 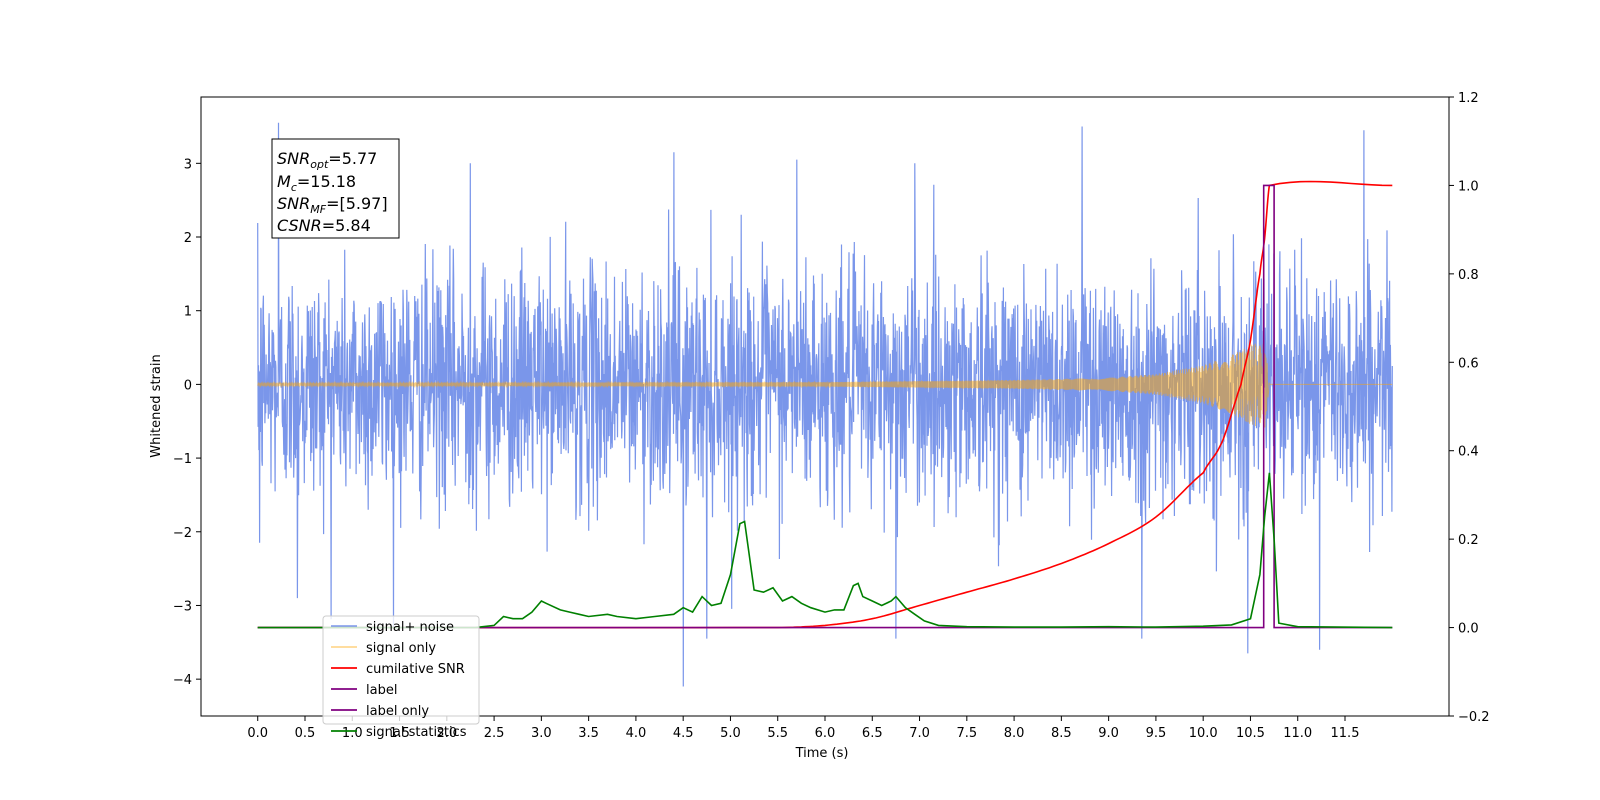 I want to click on annotation-line: SNRMF=[5.97], so click(x=332, y=205).